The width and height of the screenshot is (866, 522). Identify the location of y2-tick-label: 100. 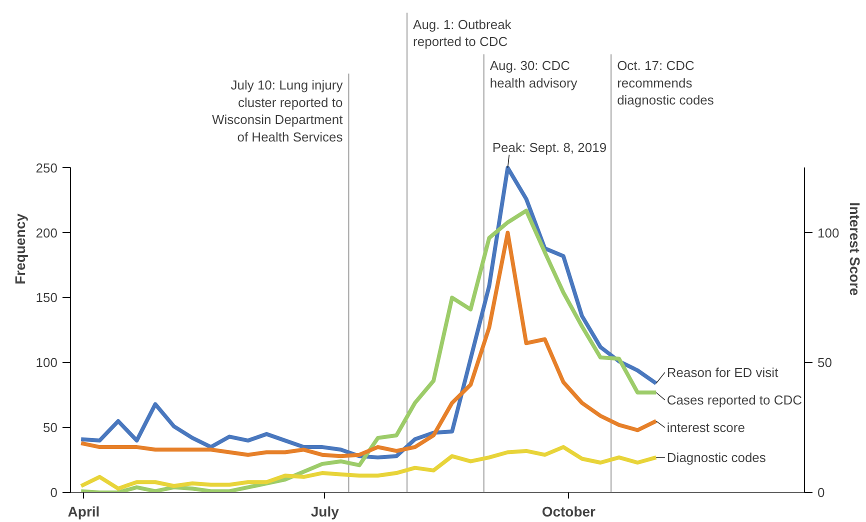
(829, 232).